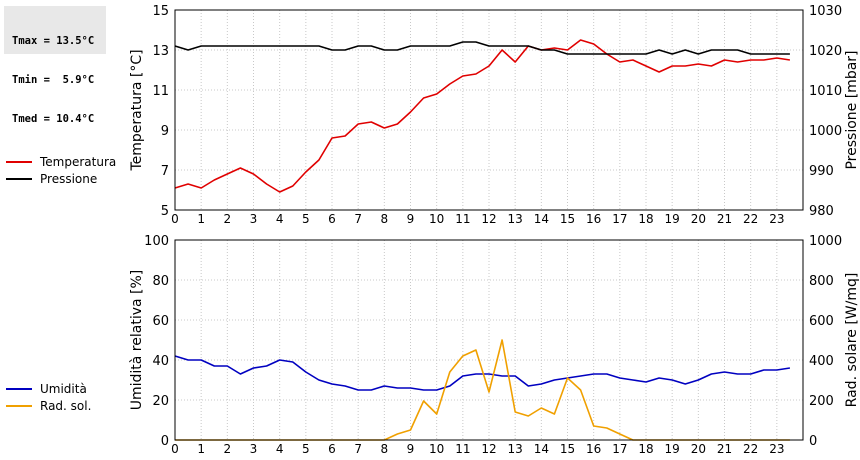  Describe the element at coordinates (69, 178) in the screenshot. I see `legend-label-pressione: Pressione` at that location.